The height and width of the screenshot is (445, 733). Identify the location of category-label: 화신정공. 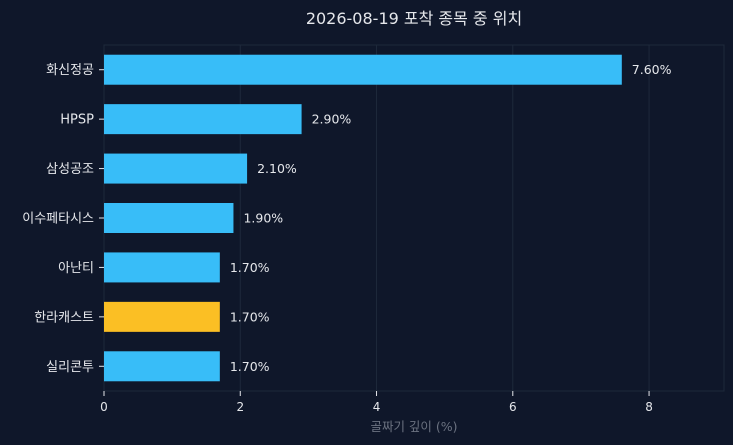
(70, 70).